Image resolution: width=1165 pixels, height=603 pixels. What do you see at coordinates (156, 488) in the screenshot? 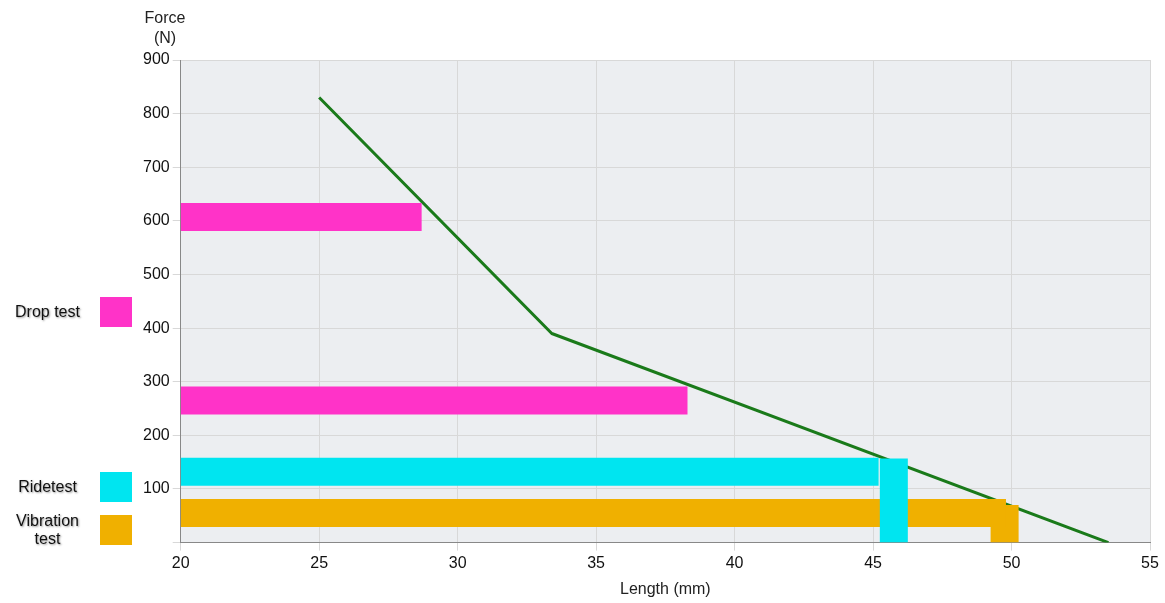
I see `y-tick-label: 100` at bounding box center [156, 488].